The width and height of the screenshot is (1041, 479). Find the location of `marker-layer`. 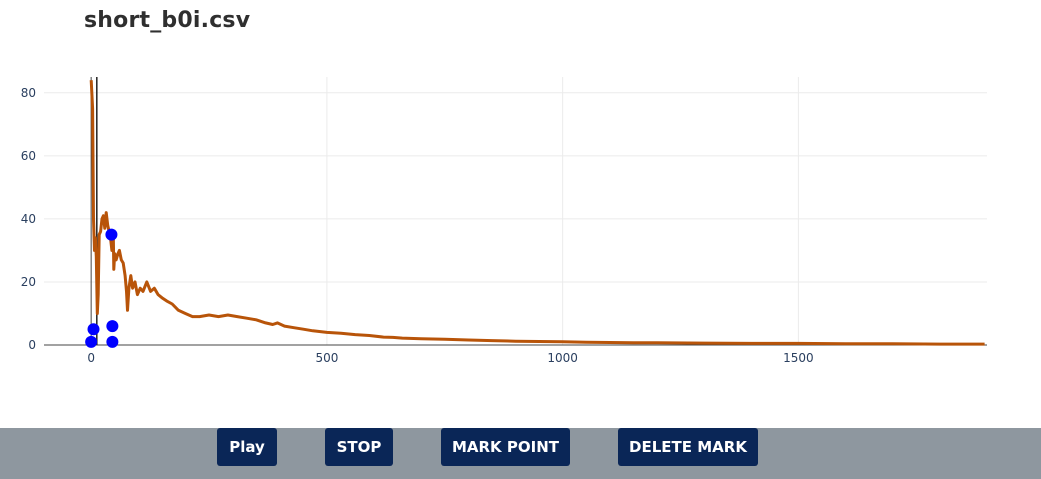

marker-layer is located at coordinates (102, 288).